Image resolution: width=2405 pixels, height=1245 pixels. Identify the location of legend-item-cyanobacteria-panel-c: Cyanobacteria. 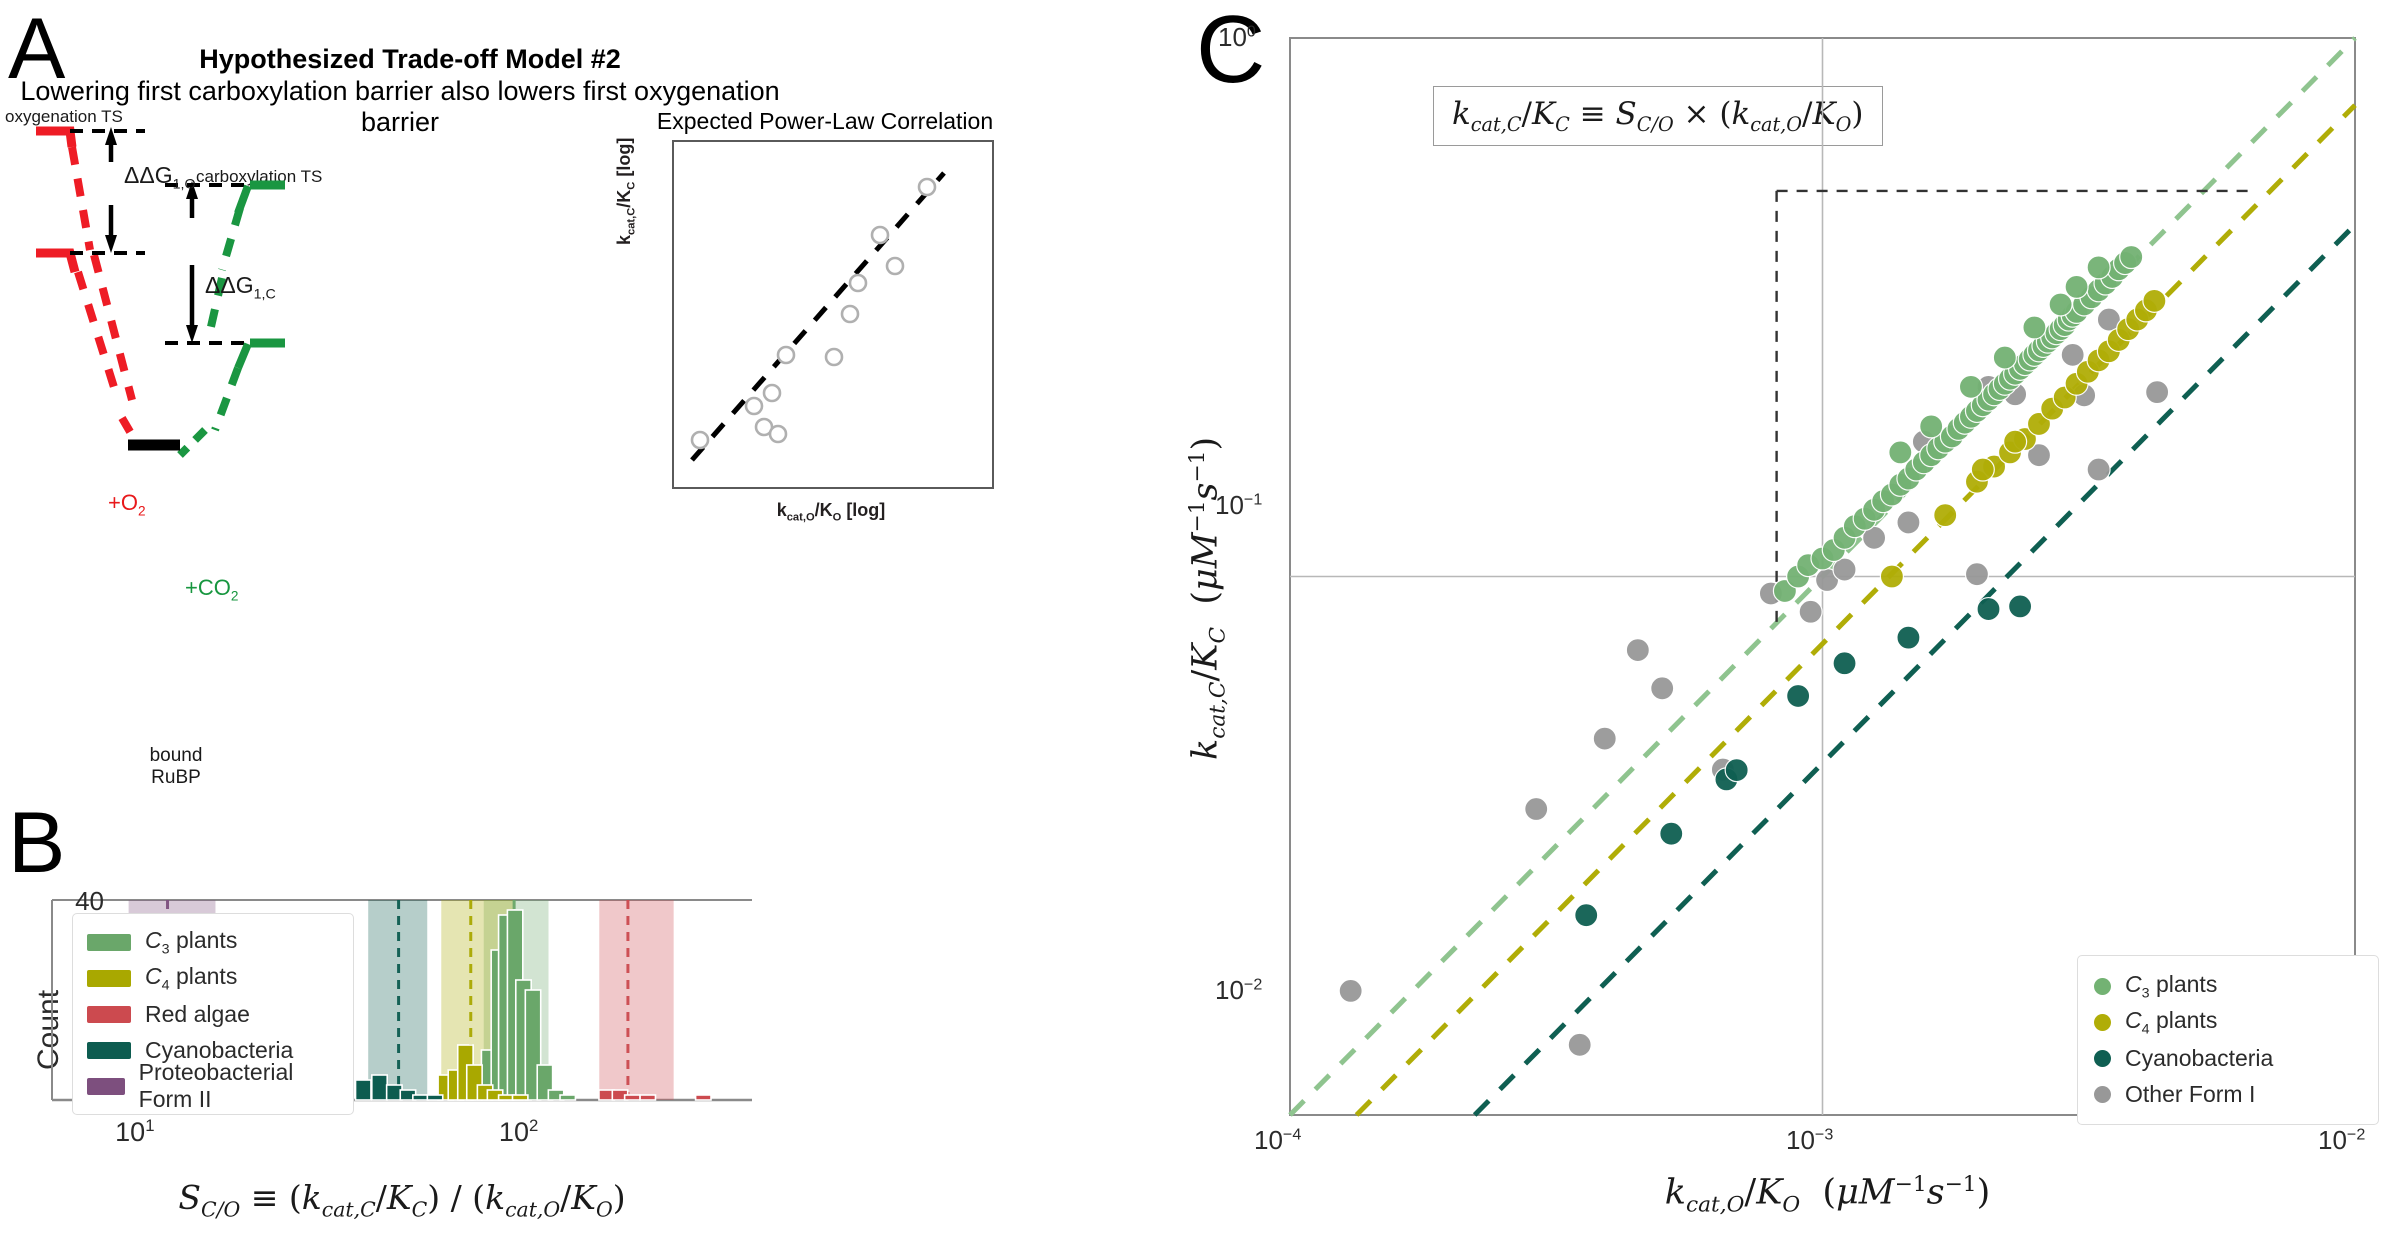
(2228, 1058).